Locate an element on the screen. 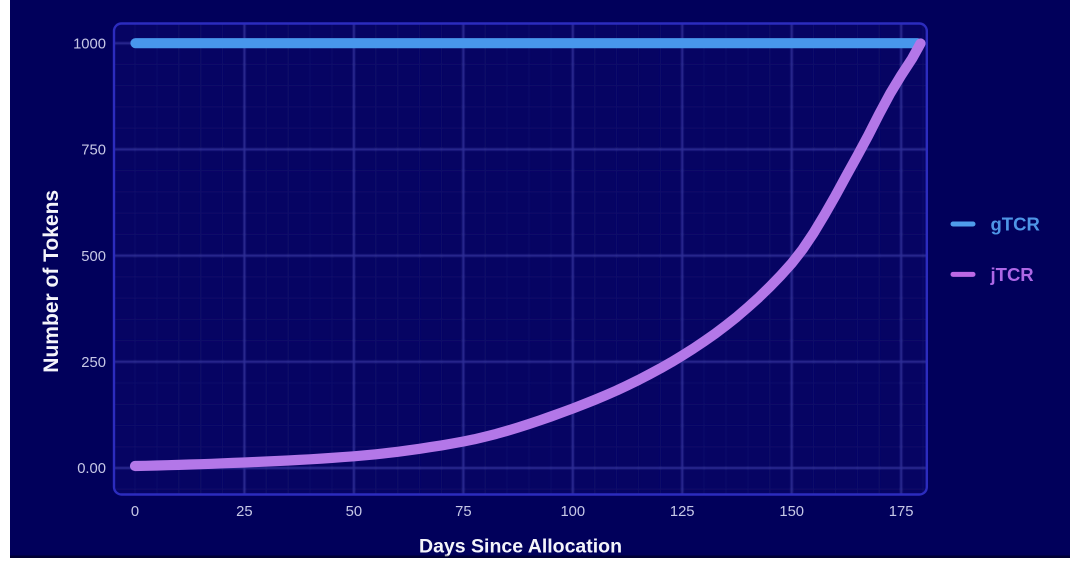 The width and height of the screenshot is (1080, 563). svg-text: 250 is located at coordinates (93, 363).